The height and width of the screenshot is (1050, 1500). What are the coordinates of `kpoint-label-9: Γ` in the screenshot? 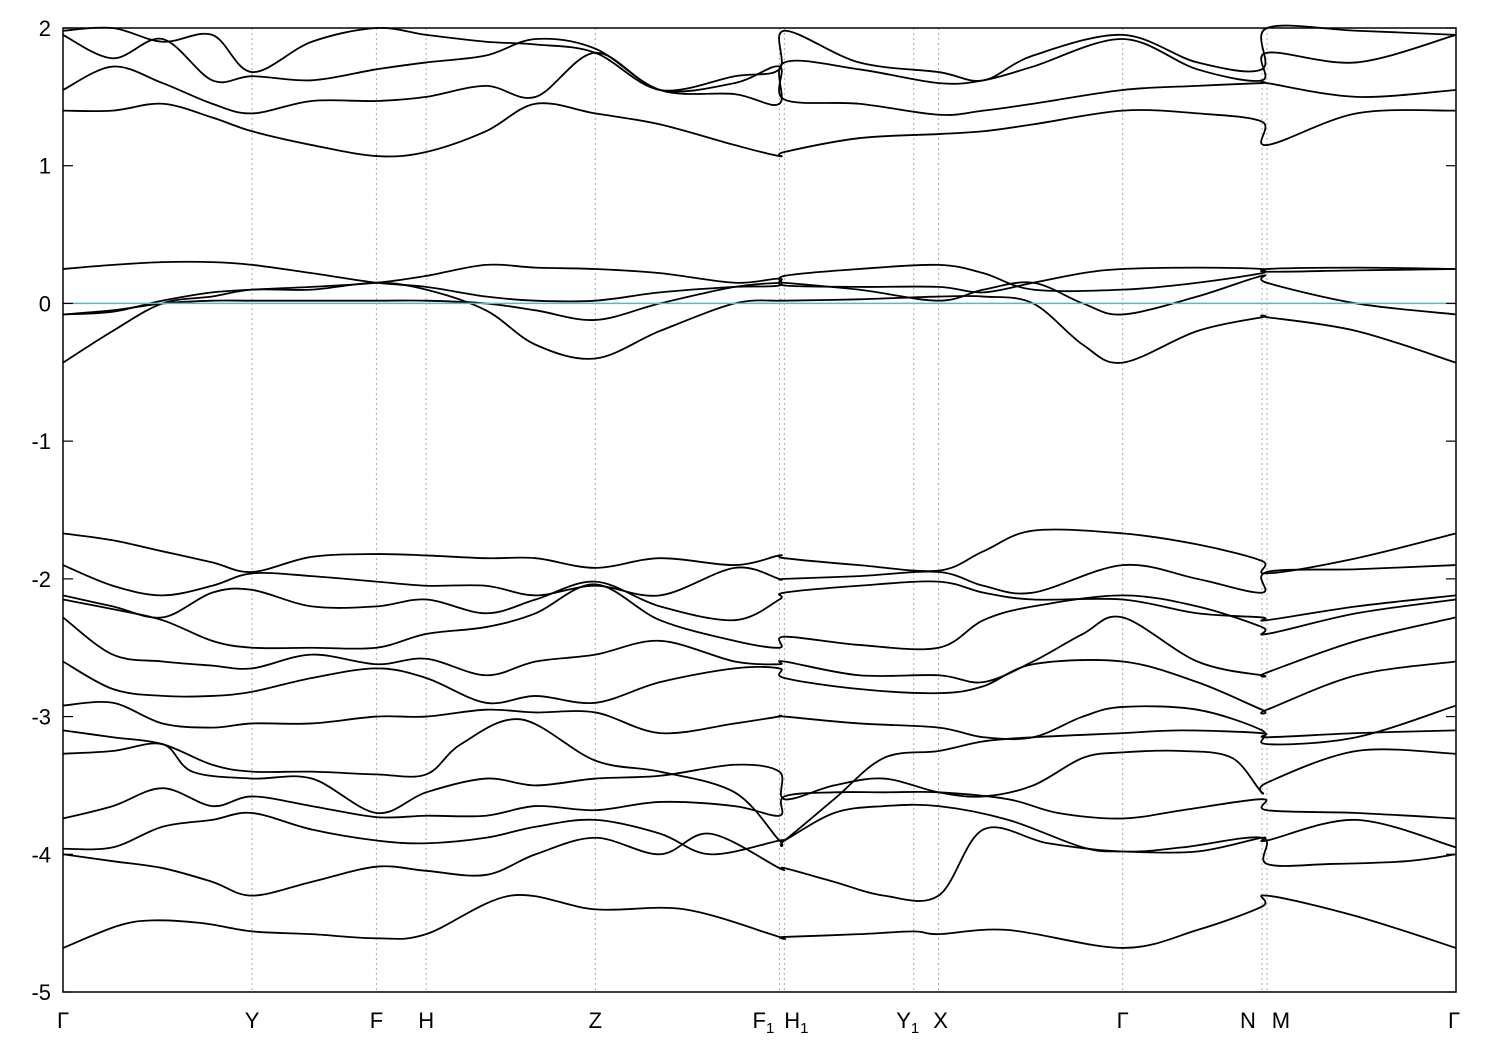 It's located at (1123, 1020).